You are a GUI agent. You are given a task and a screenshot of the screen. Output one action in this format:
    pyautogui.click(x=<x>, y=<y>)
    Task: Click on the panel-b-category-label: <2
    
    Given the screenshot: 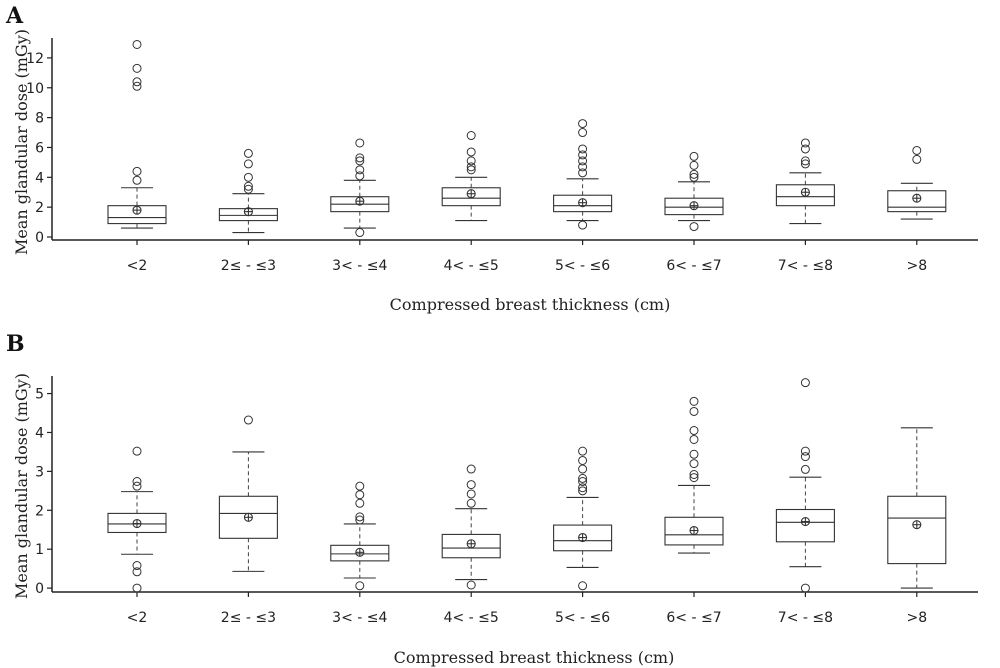 What is the action you would take?
    pyautogui.click(x=137, y=618)
    